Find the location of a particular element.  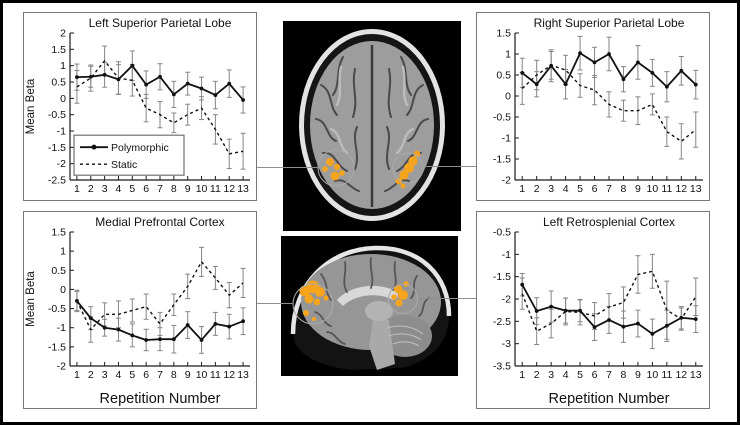

roi-circle-retrosplenial is located at coordinates (403, 299).